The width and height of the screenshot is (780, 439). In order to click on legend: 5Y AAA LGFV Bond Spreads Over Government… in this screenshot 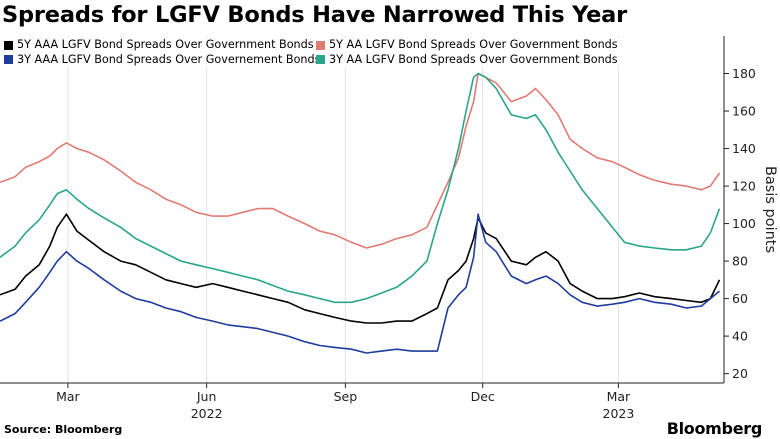, I will do `click(316, 52)`.